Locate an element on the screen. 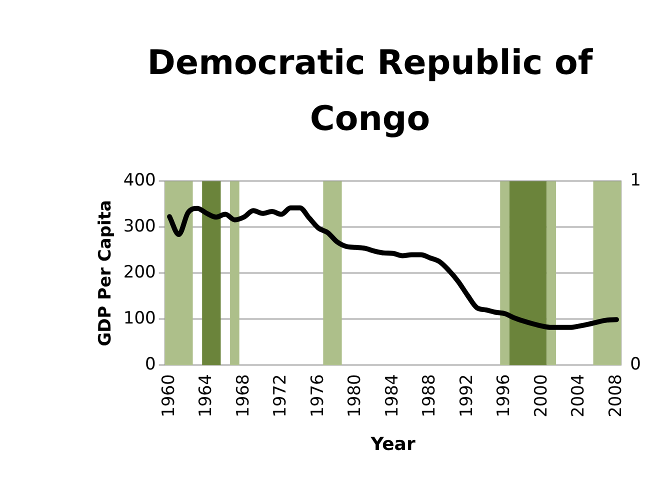 The image size is (672, 487). x-tick-label: 1976 is located at coordinates (318, 396).